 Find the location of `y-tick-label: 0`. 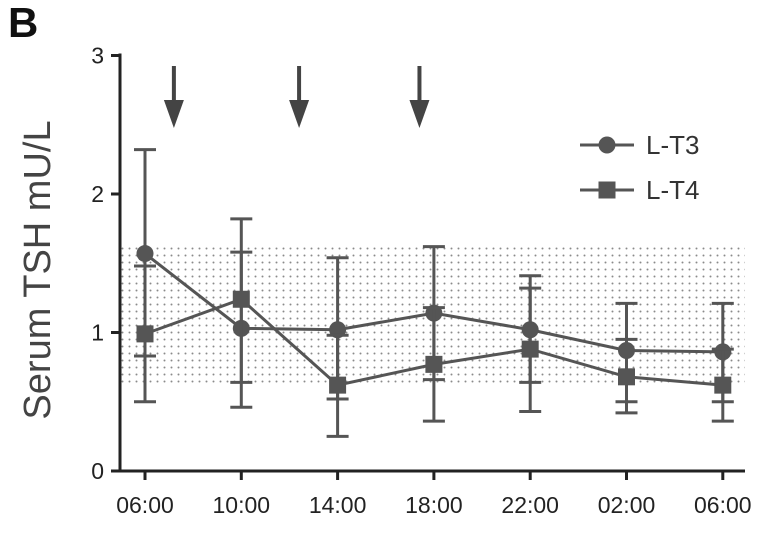

y-tick-label: 0 is located at coordinates (97, 471).